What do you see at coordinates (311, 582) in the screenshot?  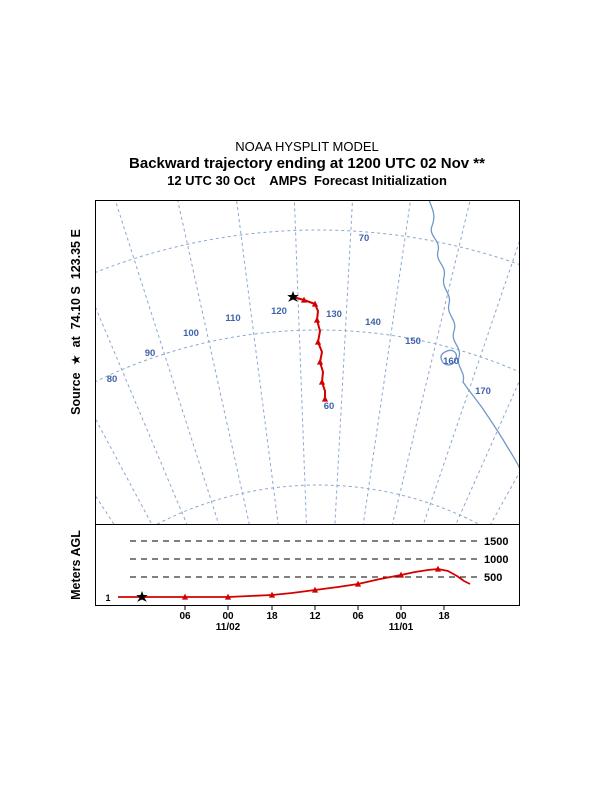 I see `height-profile-markers` at bounding box center [311, 582].